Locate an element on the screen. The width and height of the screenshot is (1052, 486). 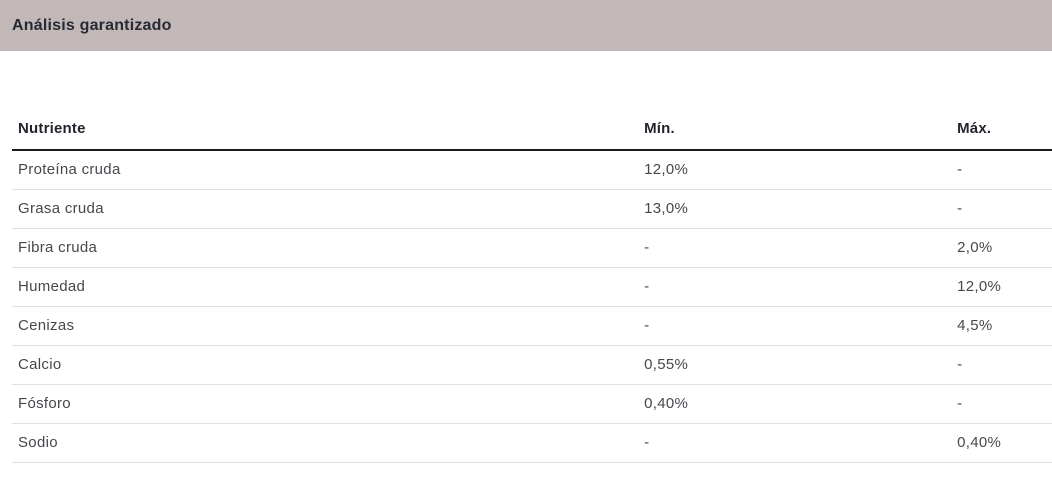
cell-nutrient: Fósforo is located at coordinates (325, 404).